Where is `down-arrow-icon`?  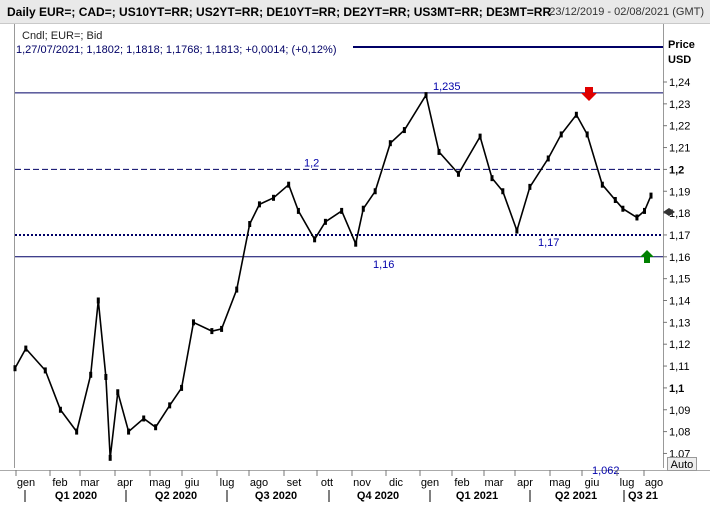
down-arrow-icon is located at coordinates (589, 94).